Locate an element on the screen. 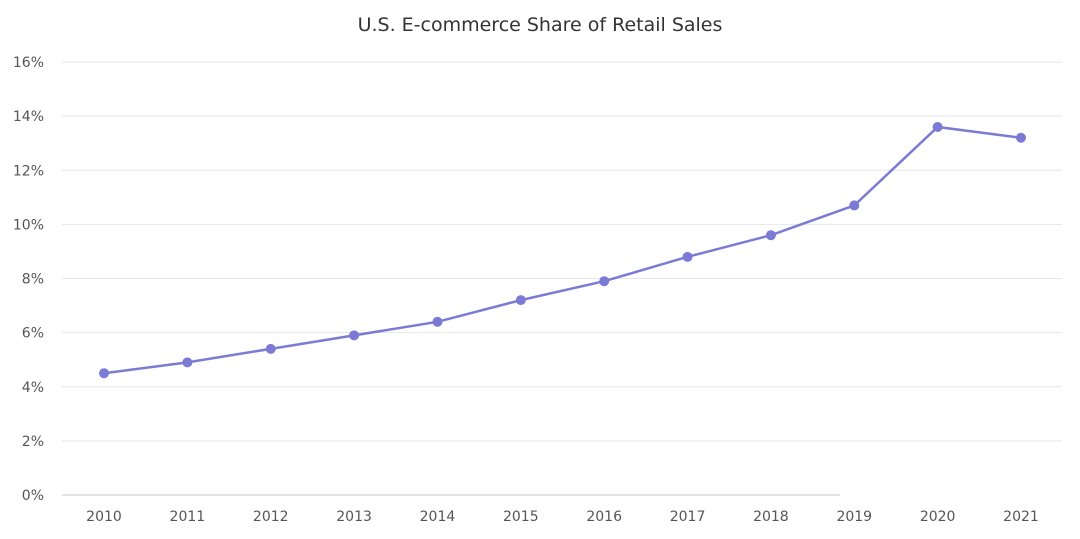  y-tick-label: 14% is located at coordinates (28, 117).